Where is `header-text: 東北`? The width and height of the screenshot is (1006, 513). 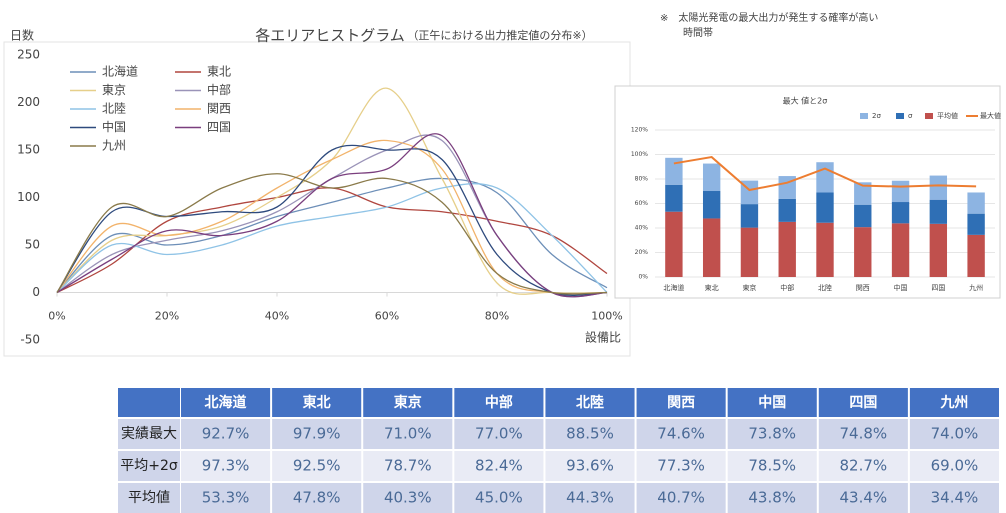
header-text: 東北 is located at coordinates (317, 402).